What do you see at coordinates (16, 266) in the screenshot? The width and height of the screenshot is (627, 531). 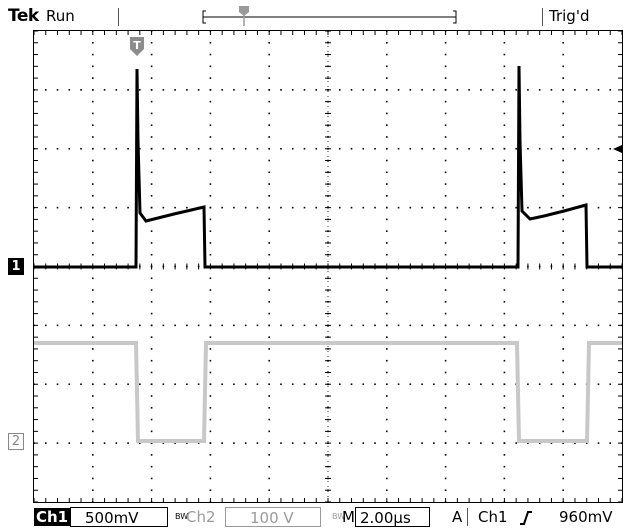 I see `ch1-ground-marker: 1` at bounding box center [16, 266].